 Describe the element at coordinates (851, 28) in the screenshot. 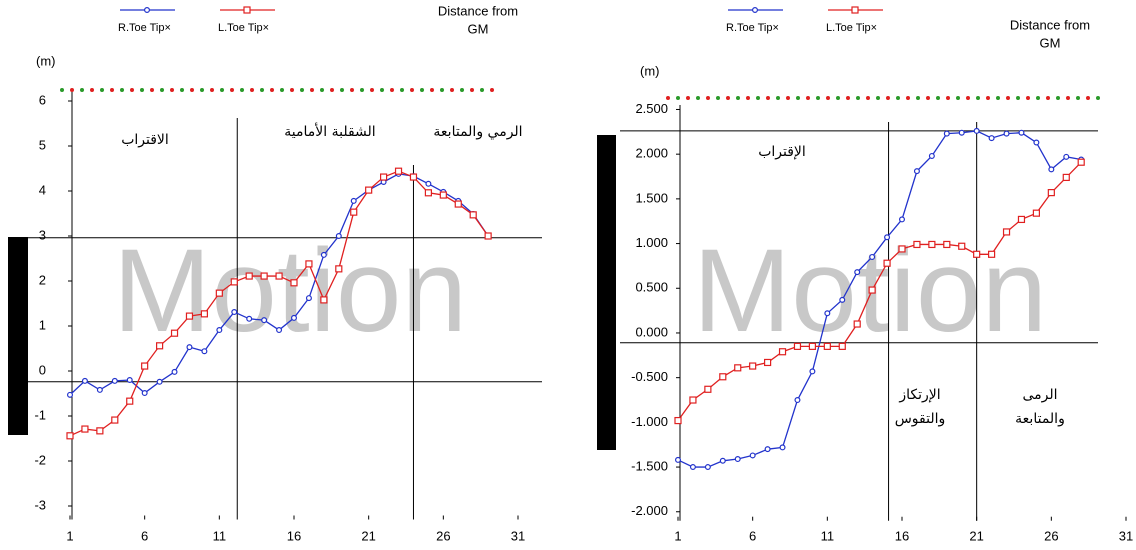

I see `legend-label: L.Toe Tip×` at that location.